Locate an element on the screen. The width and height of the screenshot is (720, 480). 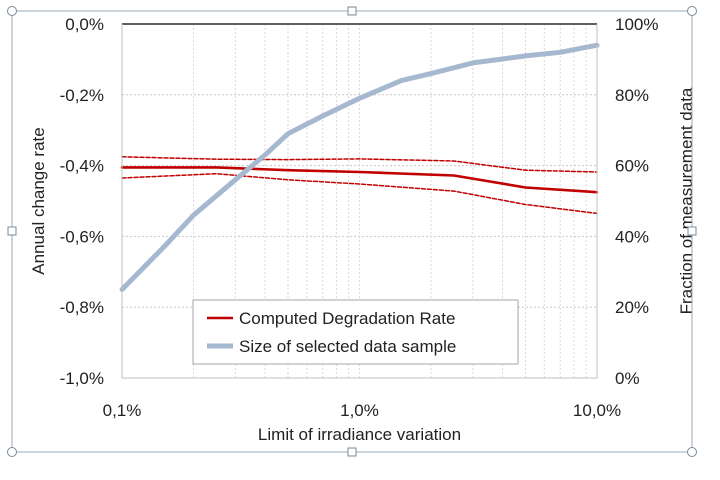
y-right-tick-label: 80% is located at coordinates (632, 95).